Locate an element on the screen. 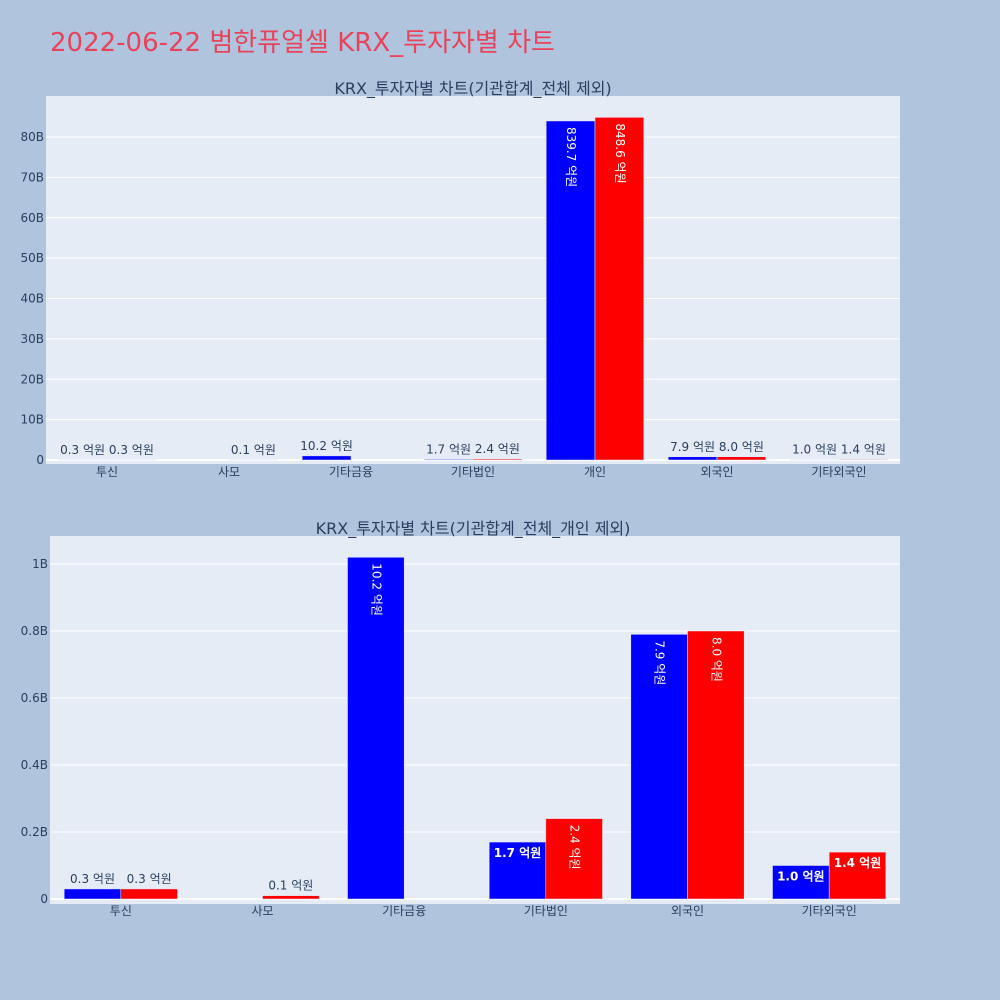  x-tick-label: 개인 is located at coordinates (595, 472).